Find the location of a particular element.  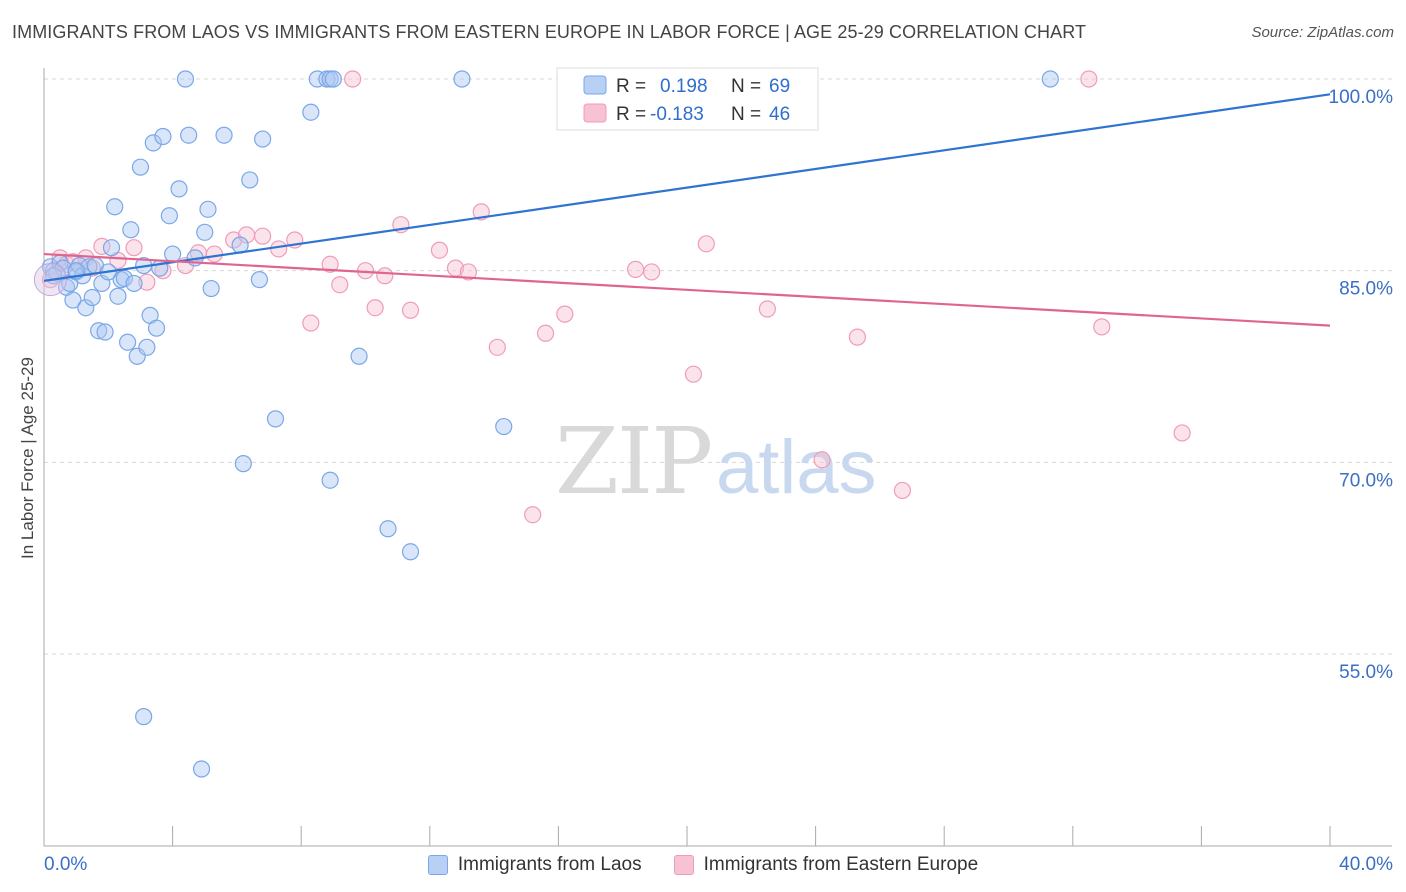

x-tick-label-right: 40.0% is located at coordinates (1366, 864).